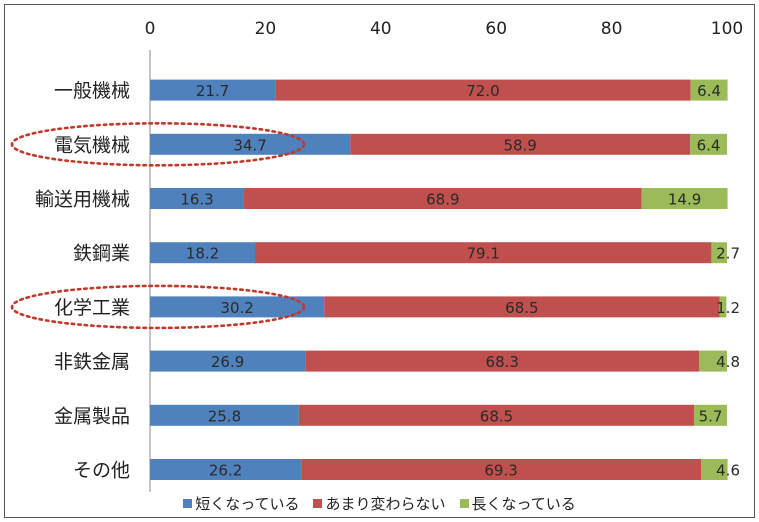 This screenshot has height=522, width=759. What do you see at coordinates (728, 362) in the screenshot?
I see `data-label: 4.8` at bounding box center [728, 362].